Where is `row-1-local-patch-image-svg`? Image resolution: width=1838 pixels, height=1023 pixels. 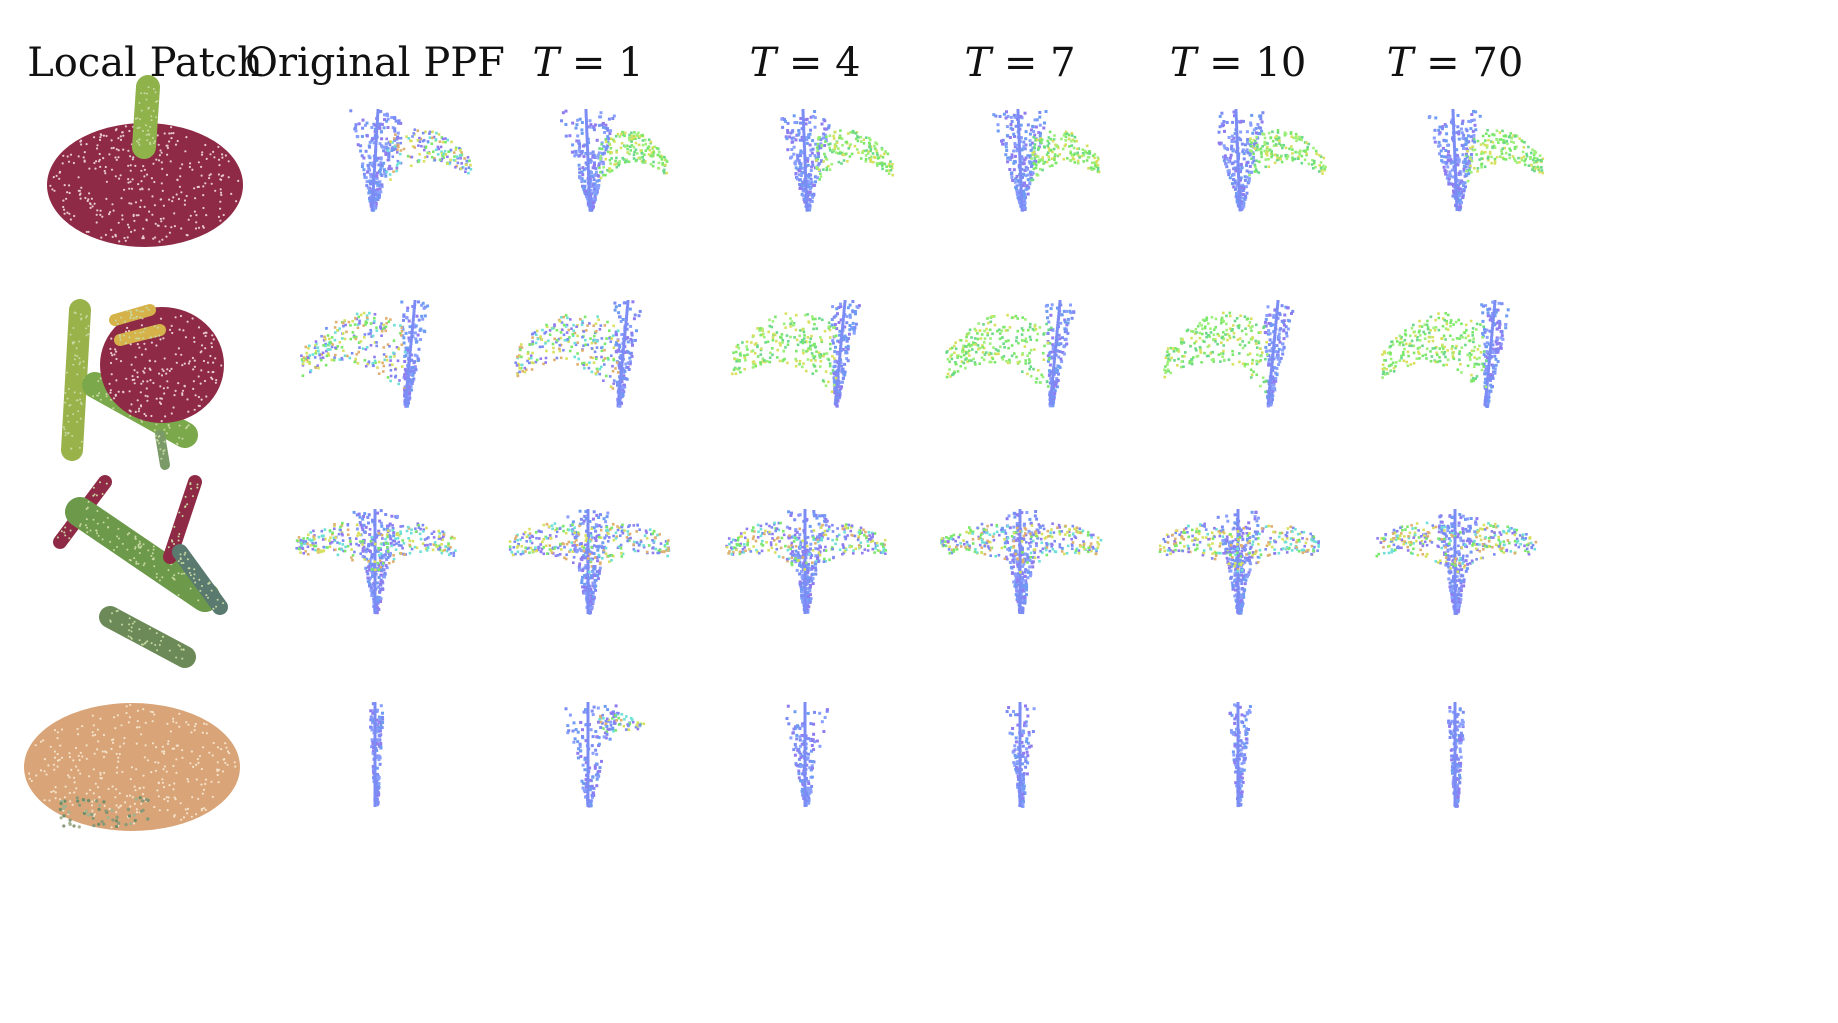
row-1-local-patch-image-svg is located at coordinates (145, 161).